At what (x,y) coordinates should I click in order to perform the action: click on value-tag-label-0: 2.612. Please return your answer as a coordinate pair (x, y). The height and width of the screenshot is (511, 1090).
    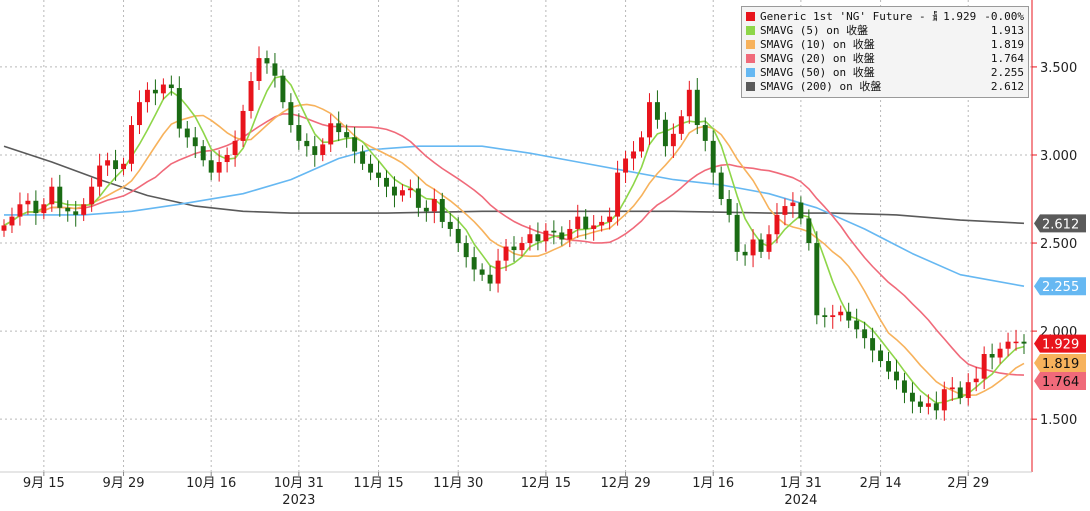
    Looking at the image, I should click on (1060, 224).